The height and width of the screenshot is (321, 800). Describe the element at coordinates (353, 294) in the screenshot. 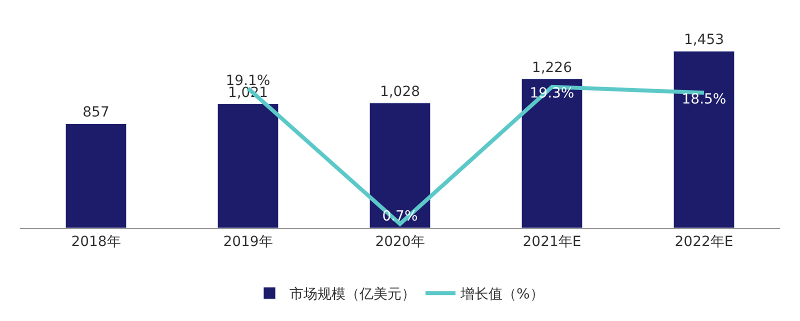

I see `legend-label: 市场规模（亿美元）` at that location.